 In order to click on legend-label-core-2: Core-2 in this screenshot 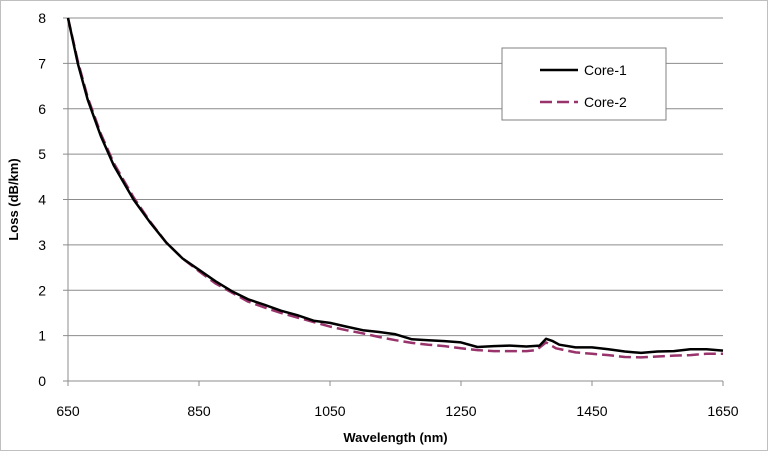, I will do `click(605, 102)`.